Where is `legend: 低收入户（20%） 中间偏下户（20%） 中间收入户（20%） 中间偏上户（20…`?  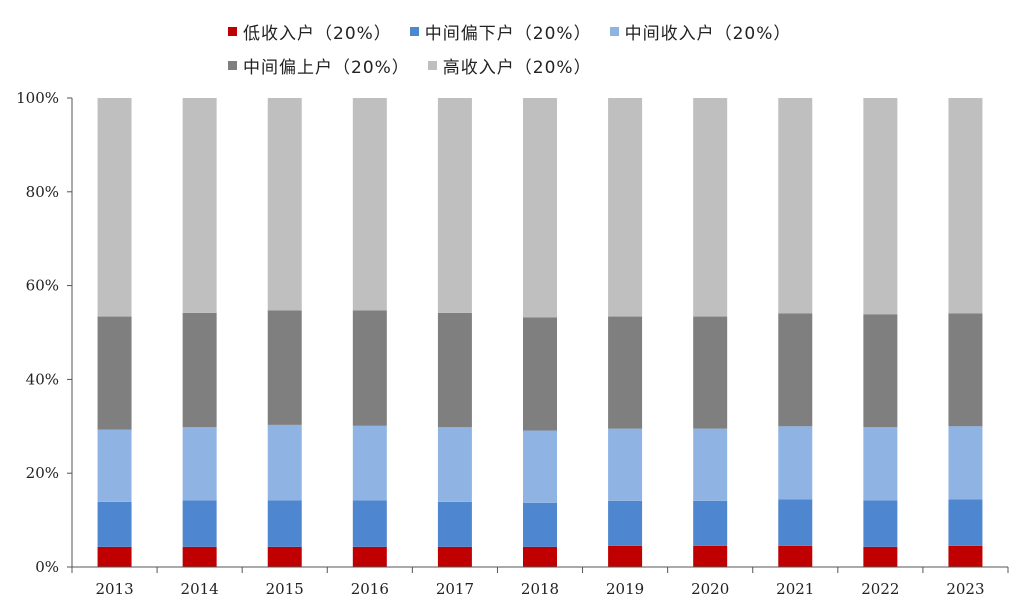 legend: 低收入户（20%） 中间偏下户（20%） 中间收入户（20%） 中间偏上户（20… is located at coordinates (538, 48).